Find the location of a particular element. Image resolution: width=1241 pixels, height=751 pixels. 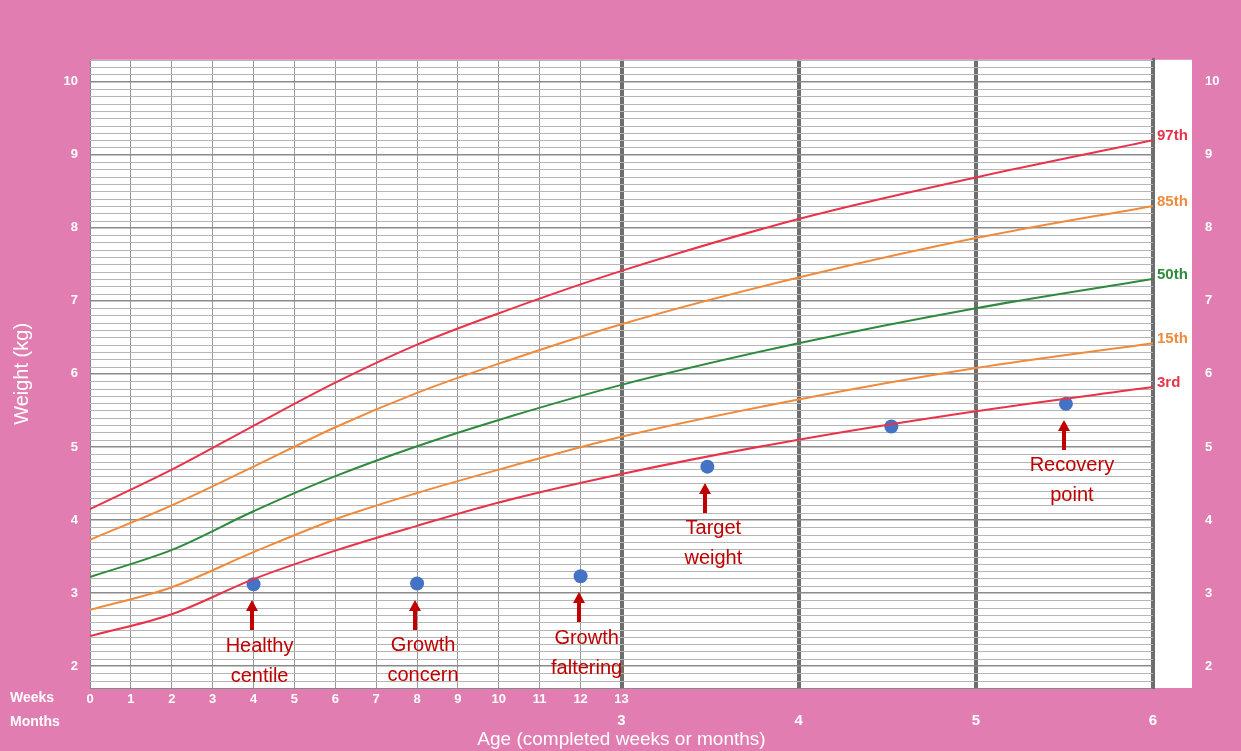

x-tick-label: 5 is located at coordinates (294, 699).